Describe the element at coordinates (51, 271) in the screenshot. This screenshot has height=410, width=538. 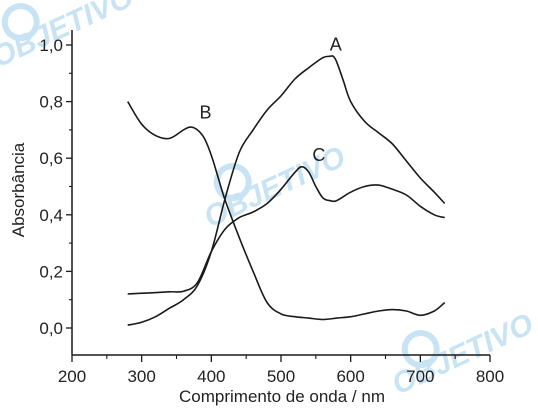
I see `y-tick-label: 0,2` at that location.